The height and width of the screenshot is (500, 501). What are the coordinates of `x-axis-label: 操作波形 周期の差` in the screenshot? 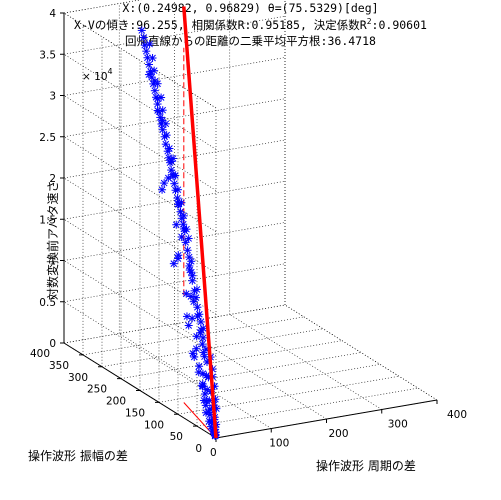 It's located at (366, 465).